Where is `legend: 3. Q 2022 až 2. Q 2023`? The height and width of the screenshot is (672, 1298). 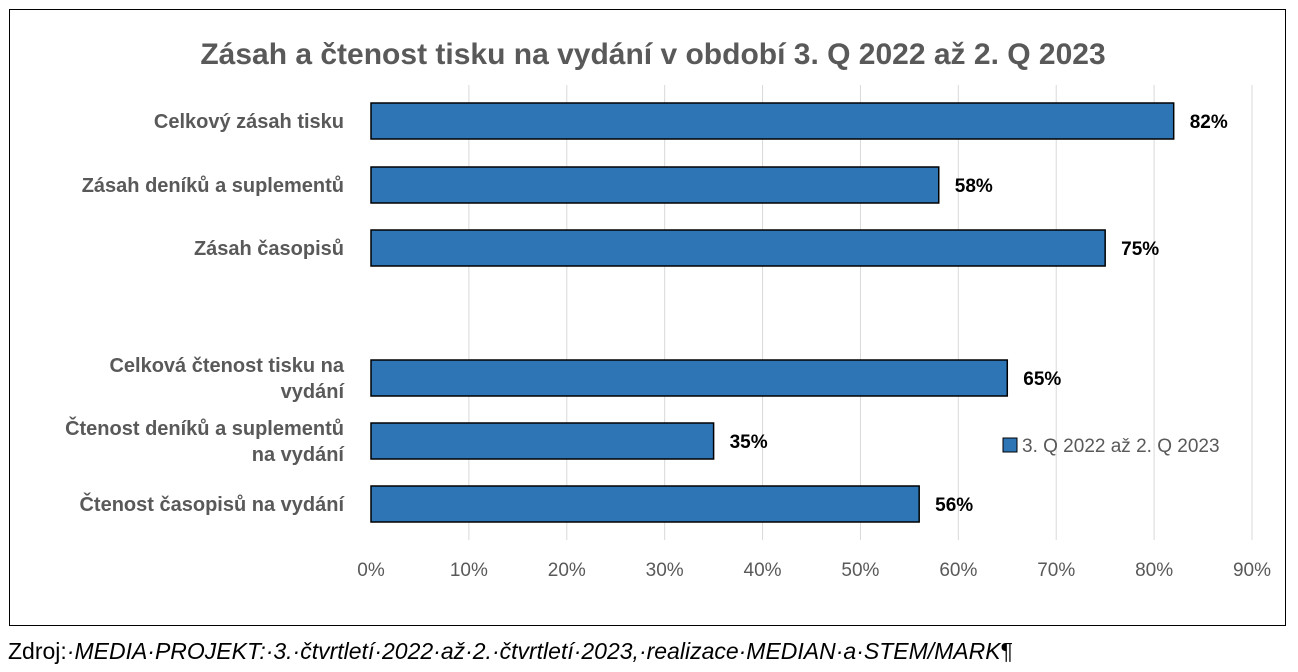 legend: 3. Q 2022 až 2. Q 2023 is located at coordinates (1111, 446).